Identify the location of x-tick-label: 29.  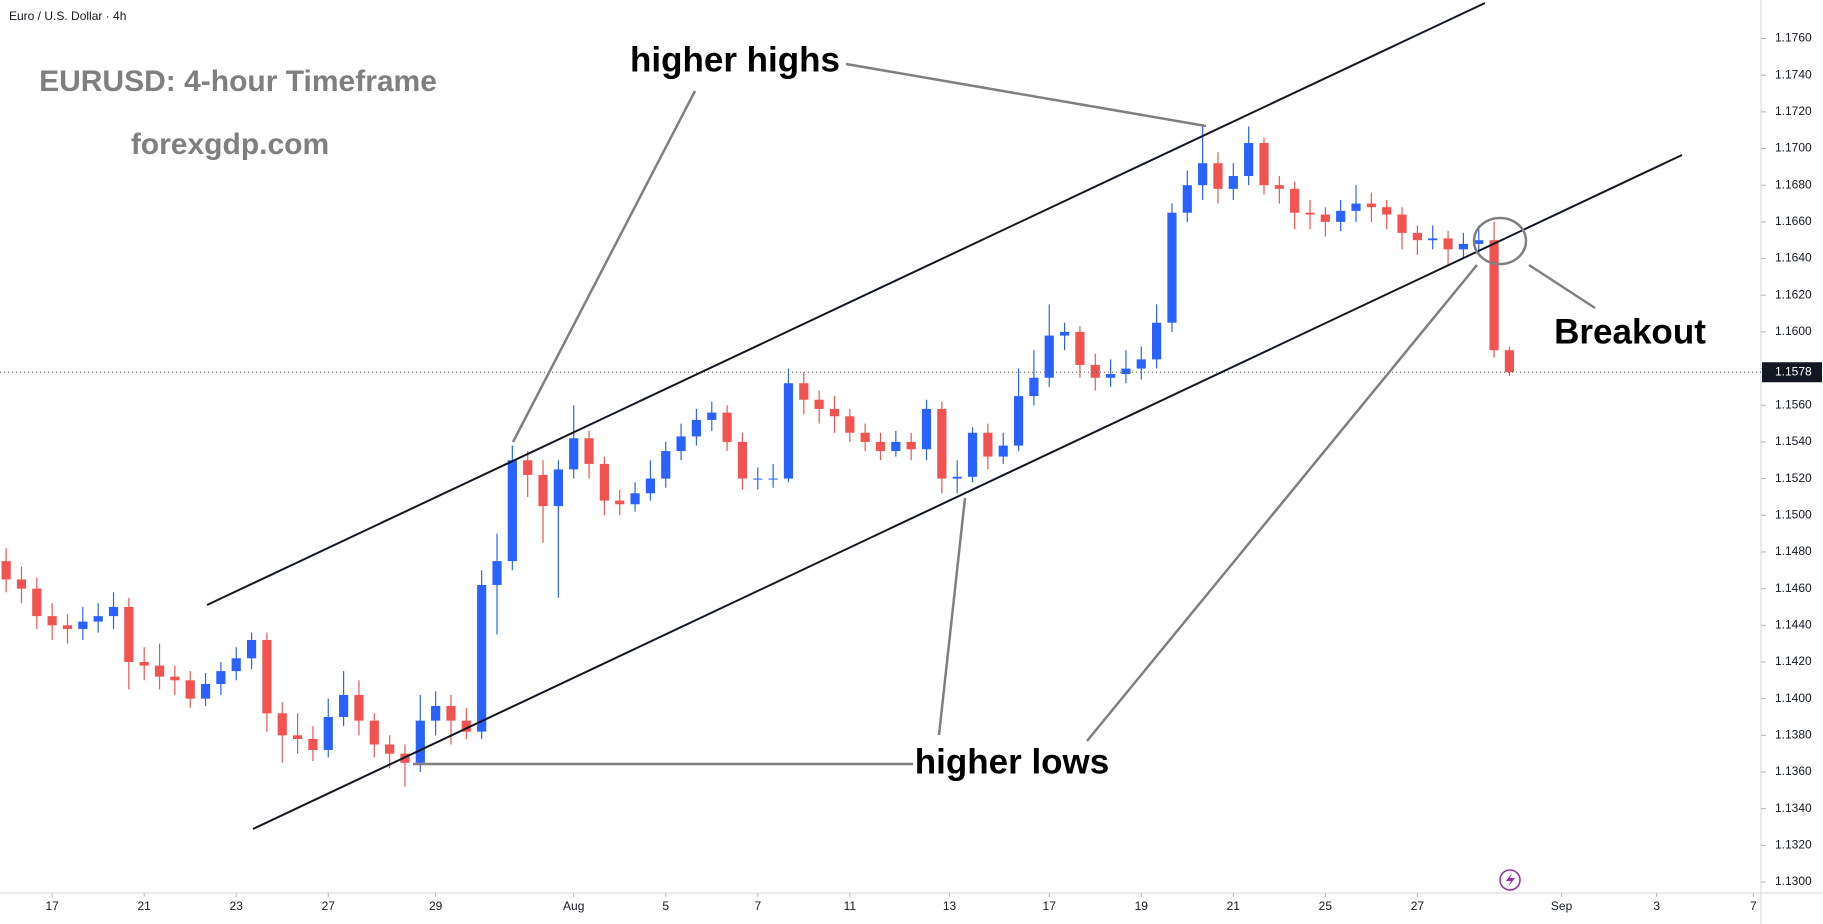
(436, 906).